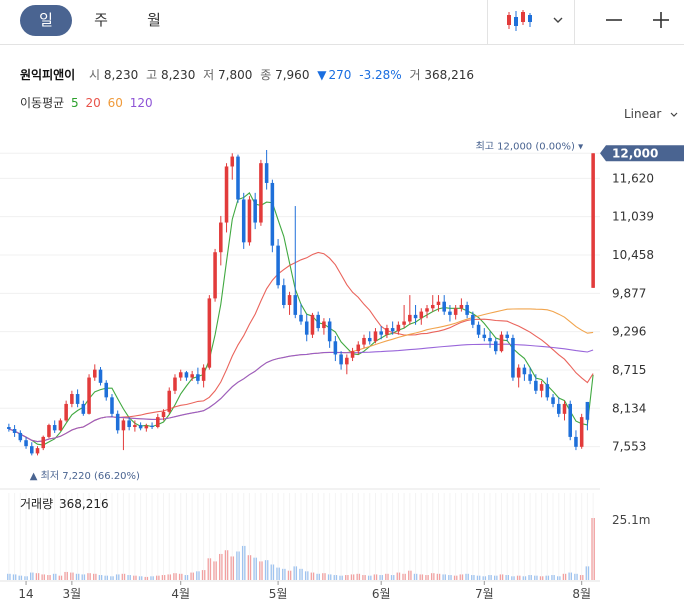  Describe the element at coordinates (661, 22) in the screenshot. I see `zoom-in-button` at that location.